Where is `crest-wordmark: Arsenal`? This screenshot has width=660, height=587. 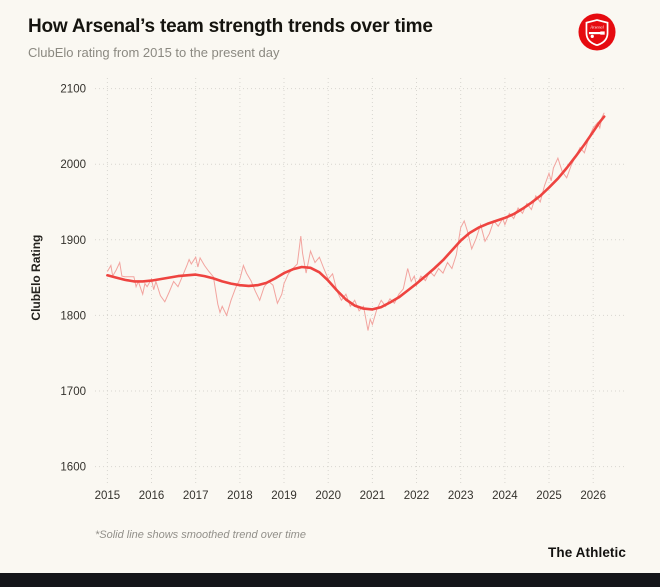 crest-wordmark: Arsenal is located at coordinates (596, 26).